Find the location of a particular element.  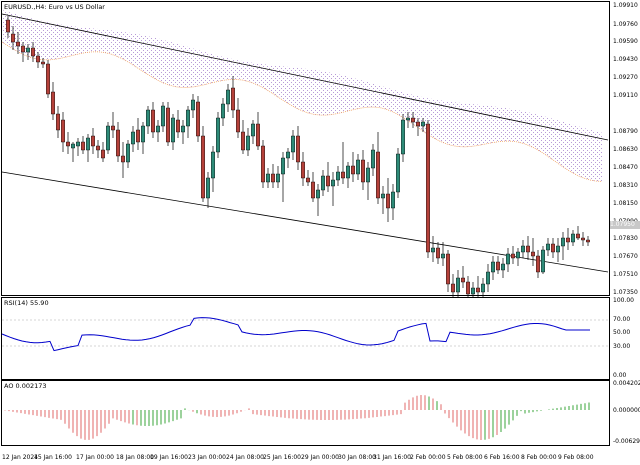

price-axis-label: 1.08630 is located at coordinates (625, 149).